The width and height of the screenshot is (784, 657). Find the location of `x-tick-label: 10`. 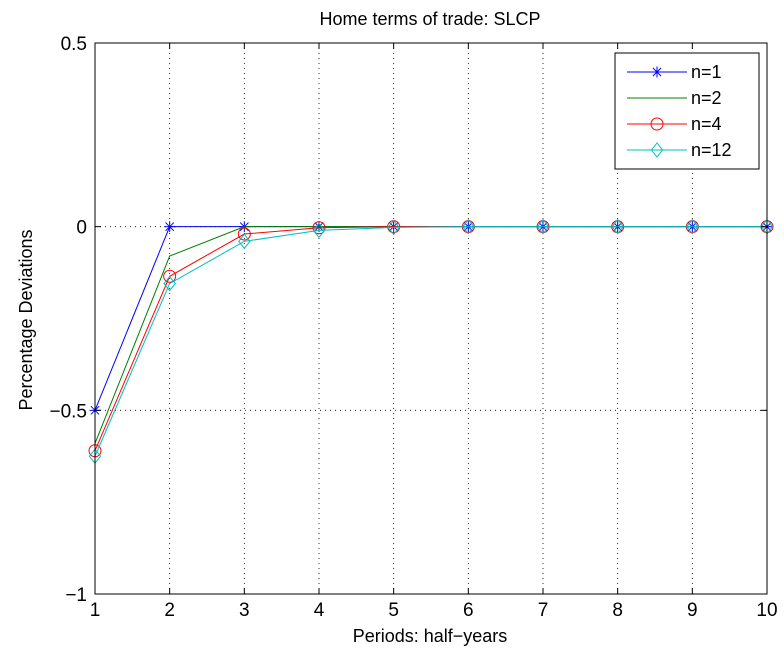

x-tick-label: 10 is located at coordinates (766, 610).